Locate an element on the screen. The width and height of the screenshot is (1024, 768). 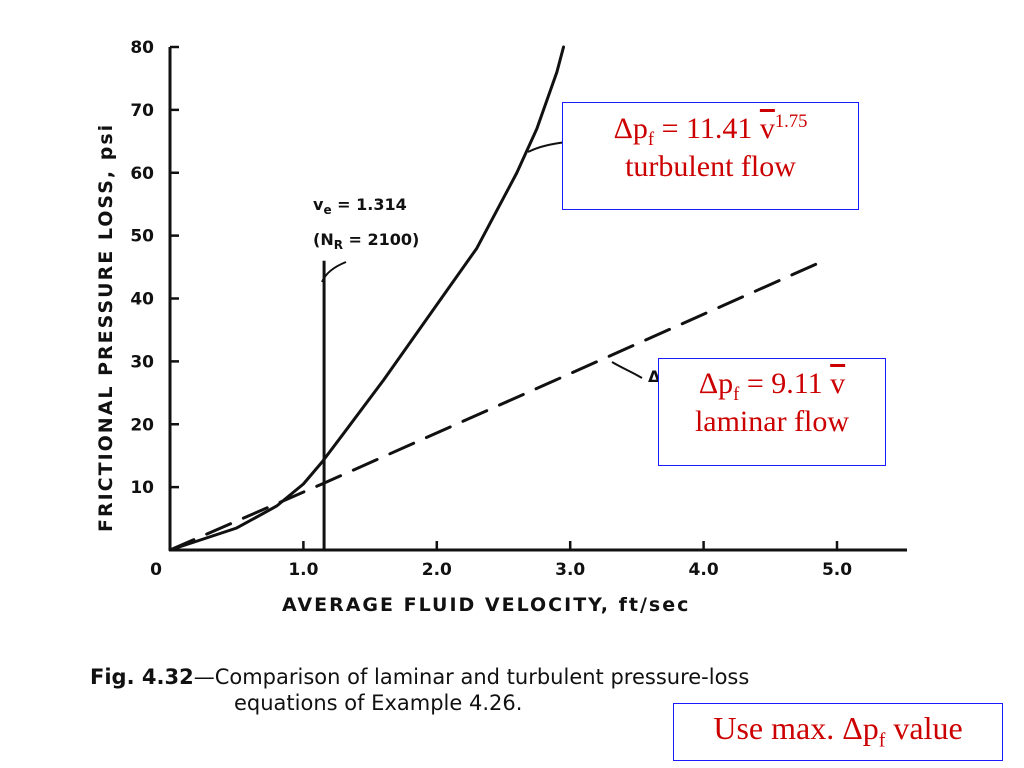
turbulent-equation-box: Δpf = 11.41 v1.75 turbulent flow is located at coordinates (710, 156).